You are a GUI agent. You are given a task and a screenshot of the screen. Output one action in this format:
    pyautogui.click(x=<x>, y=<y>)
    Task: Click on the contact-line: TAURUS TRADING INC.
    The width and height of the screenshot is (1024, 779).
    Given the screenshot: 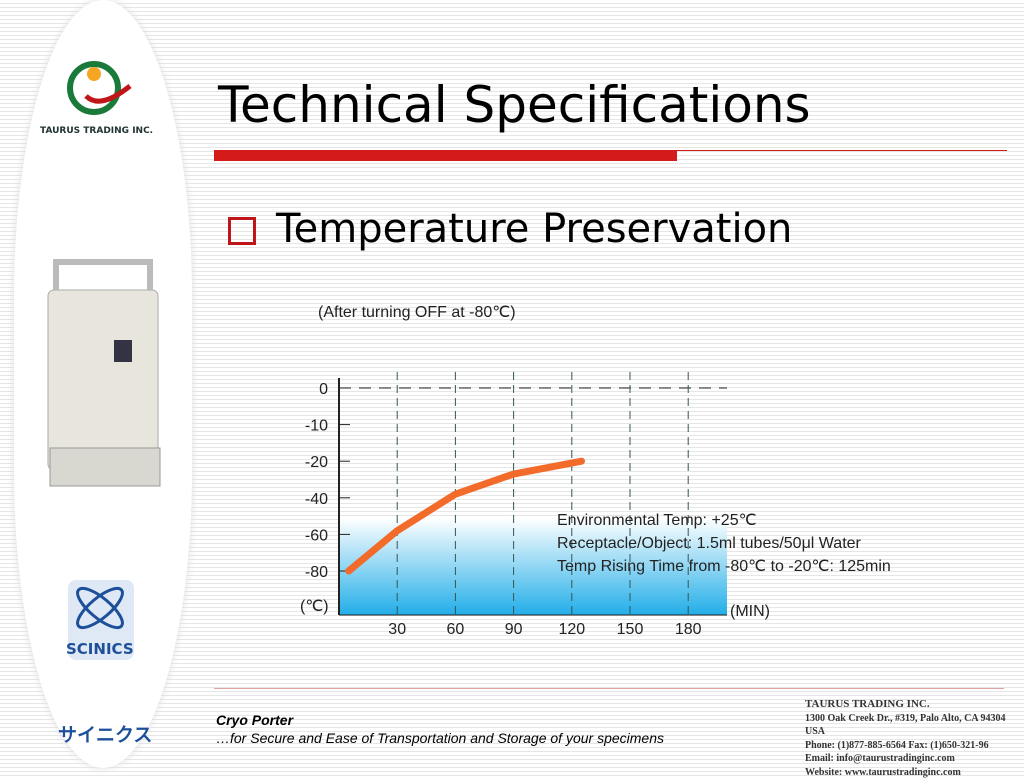 What is the action you would take?
    pyautogui.click(x=914, y=705)
    